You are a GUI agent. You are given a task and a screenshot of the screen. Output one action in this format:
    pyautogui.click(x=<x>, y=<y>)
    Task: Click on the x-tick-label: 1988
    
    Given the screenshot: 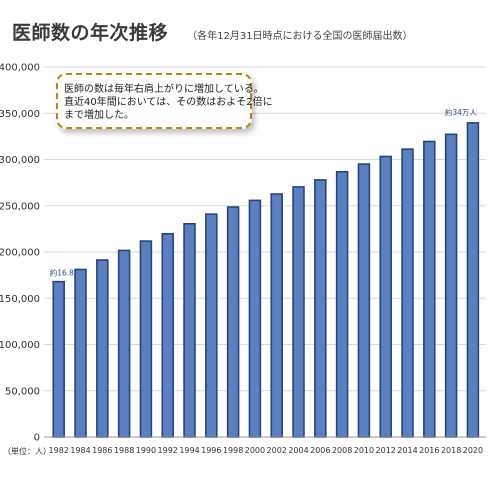 What is the action you would take?
    pyautogui.click(x=124, y=450)
    